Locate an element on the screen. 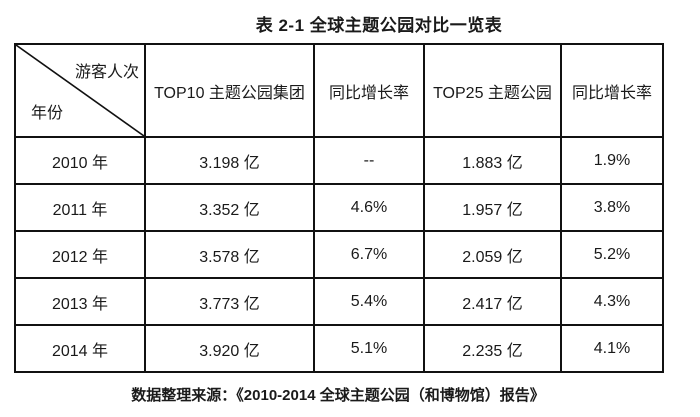  corner-header-cell: 游客人次 年份 is located at coordinates (80, 90).